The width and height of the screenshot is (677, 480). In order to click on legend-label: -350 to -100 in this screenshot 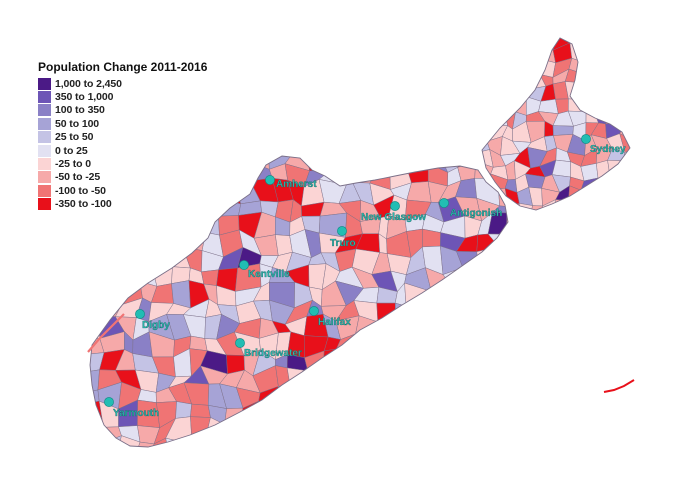, I will do `click(83, 204)`.